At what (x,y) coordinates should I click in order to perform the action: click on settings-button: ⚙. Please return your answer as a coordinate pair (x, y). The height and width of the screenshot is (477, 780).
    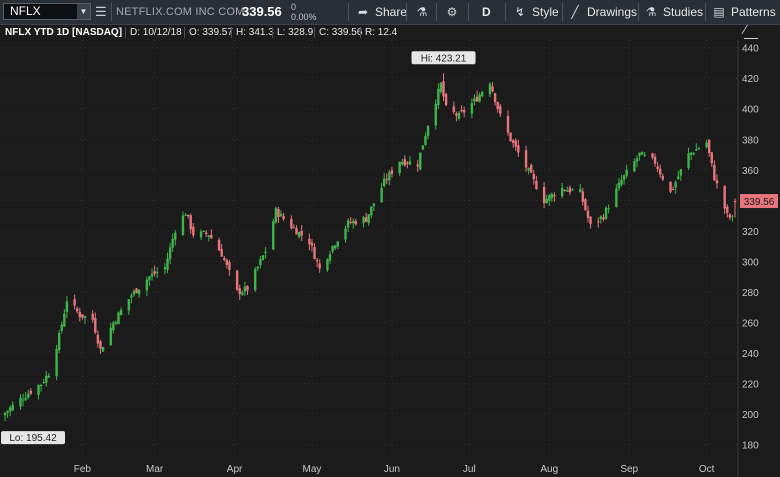
    Looking at the image, I should click on (454, 12).